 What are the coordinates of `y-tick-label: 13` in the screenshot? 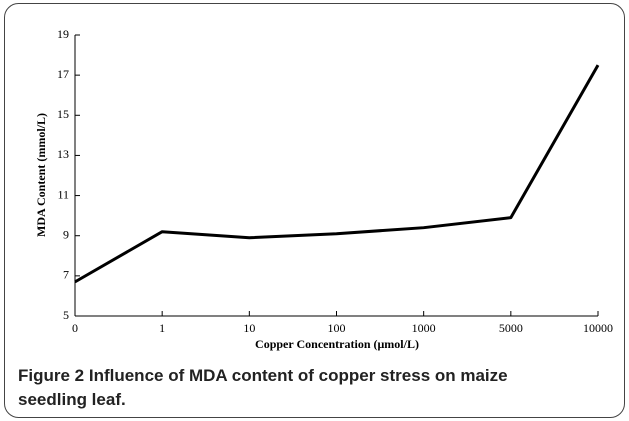 It's located at (63, 154).